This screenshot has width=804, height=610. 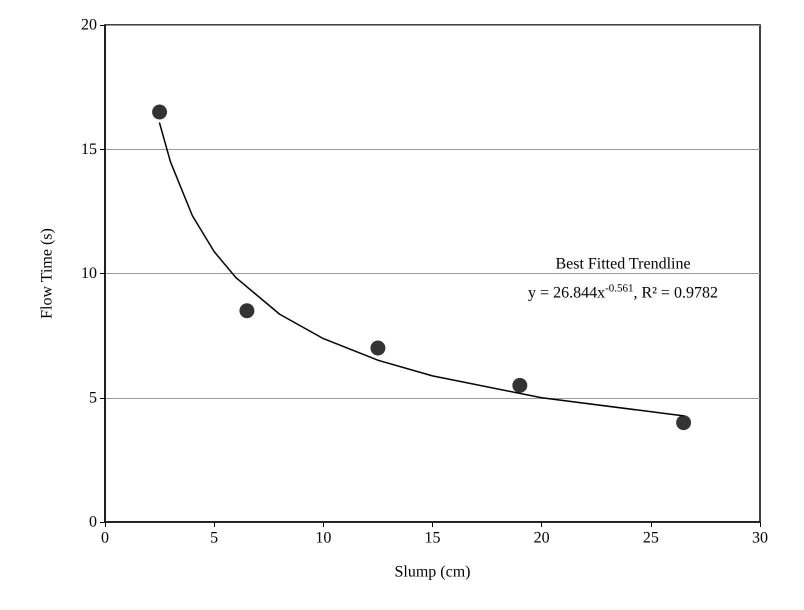 I want to click on x-axis-title: Slump (cm), so click(x=432, y=572).